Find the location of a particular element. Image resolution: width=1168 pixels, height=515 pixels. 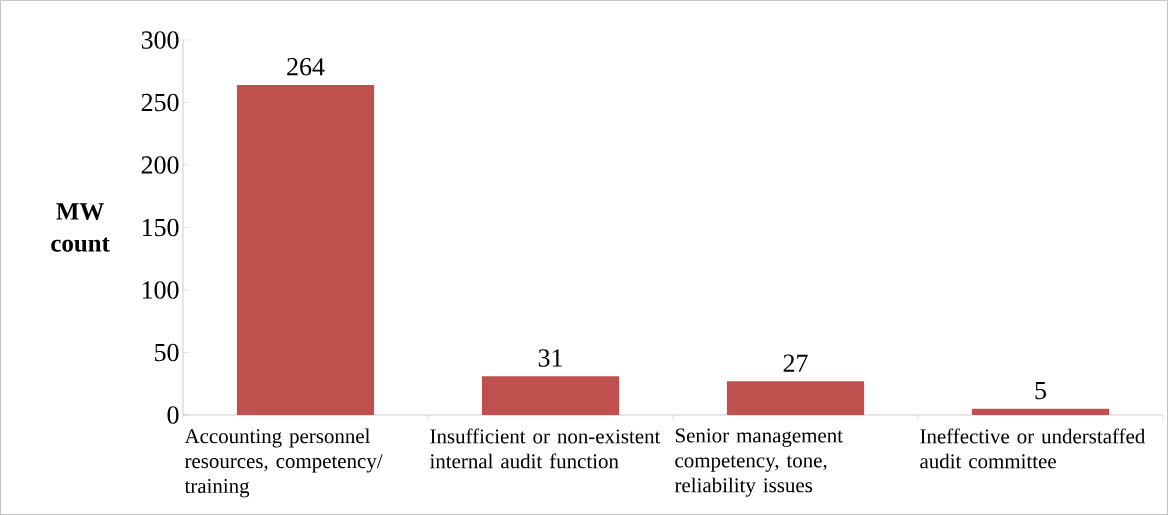

y-tick-label: 200 is located at coordinates (160, 165).